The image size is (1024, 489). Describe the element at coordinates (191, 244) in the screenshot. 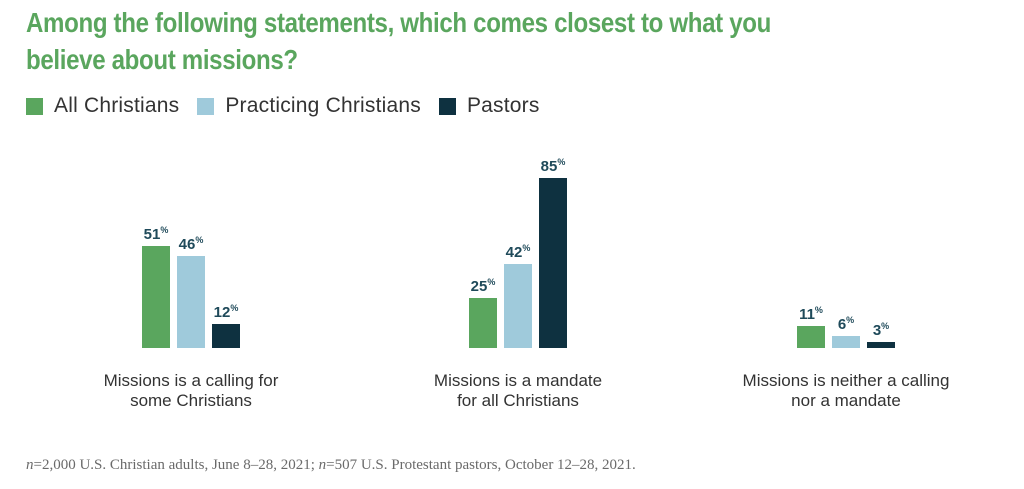

I see `data-label-practicing-christians-group-1: 46%` at that location.